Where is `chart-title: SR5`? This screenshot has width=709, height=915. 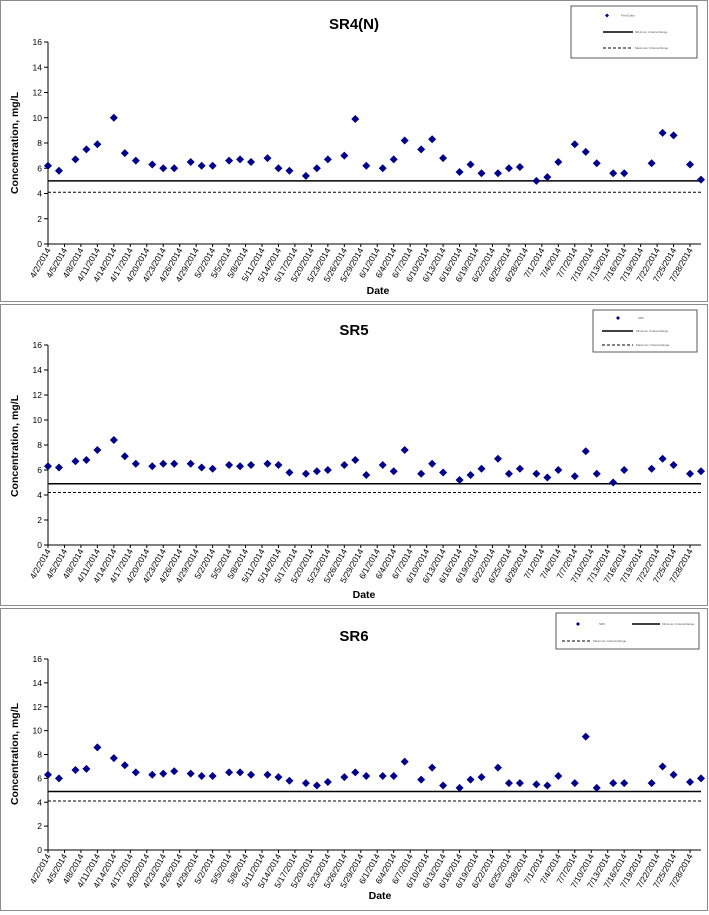 chart-title: SR5 is located at coordinates (353, 330).